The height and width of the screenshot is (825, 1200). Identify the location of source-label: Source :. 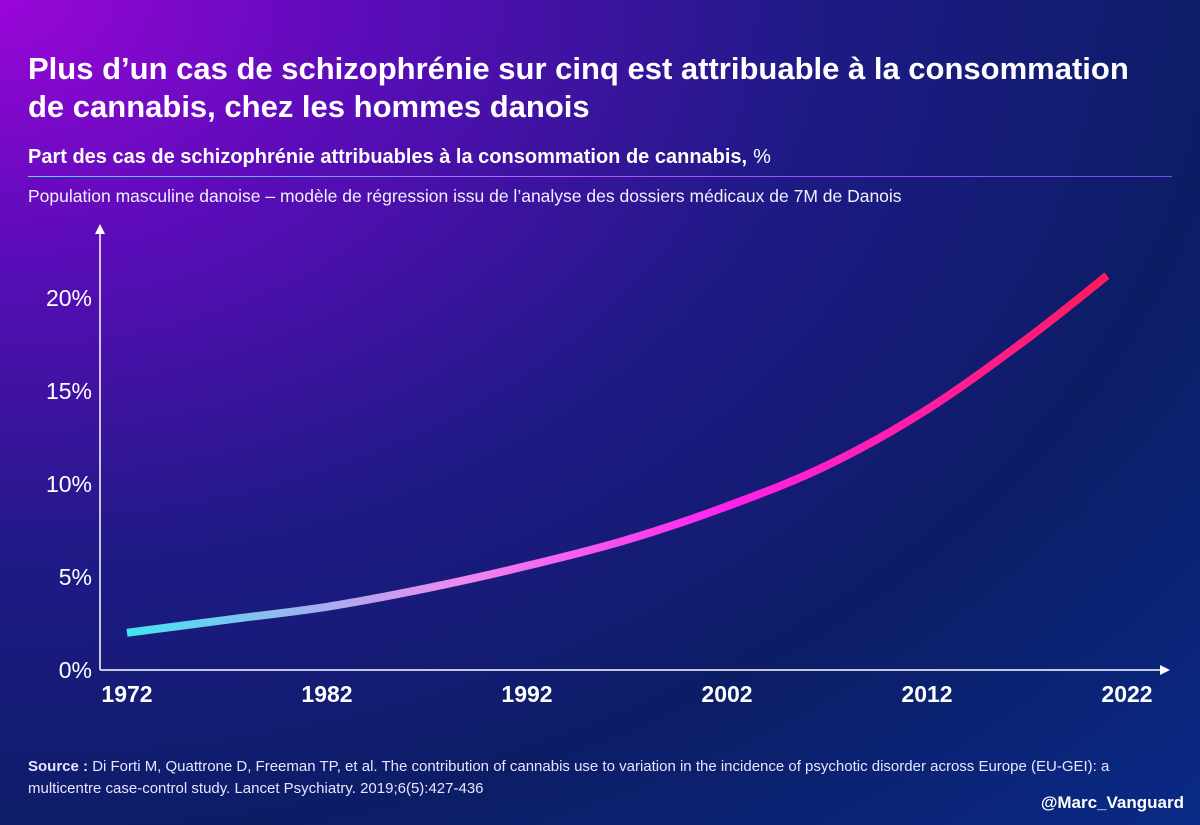
(58, 766).